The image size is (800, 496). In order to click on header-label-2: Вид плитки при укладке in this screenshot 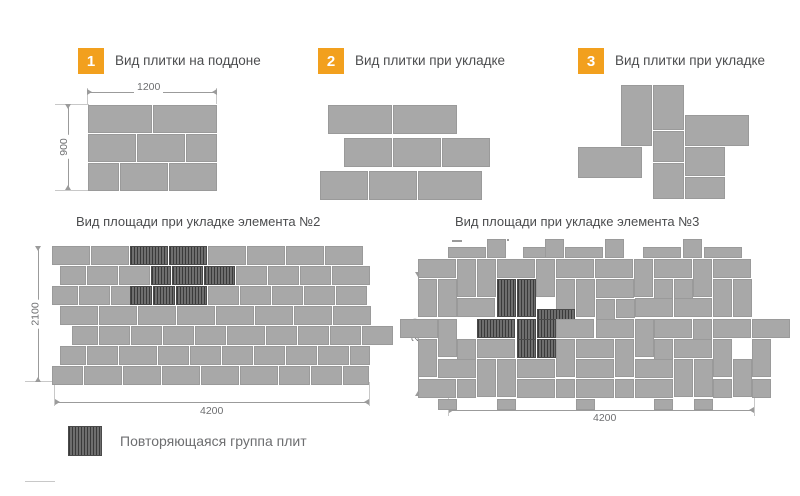, I will do `click(430, 60)`.